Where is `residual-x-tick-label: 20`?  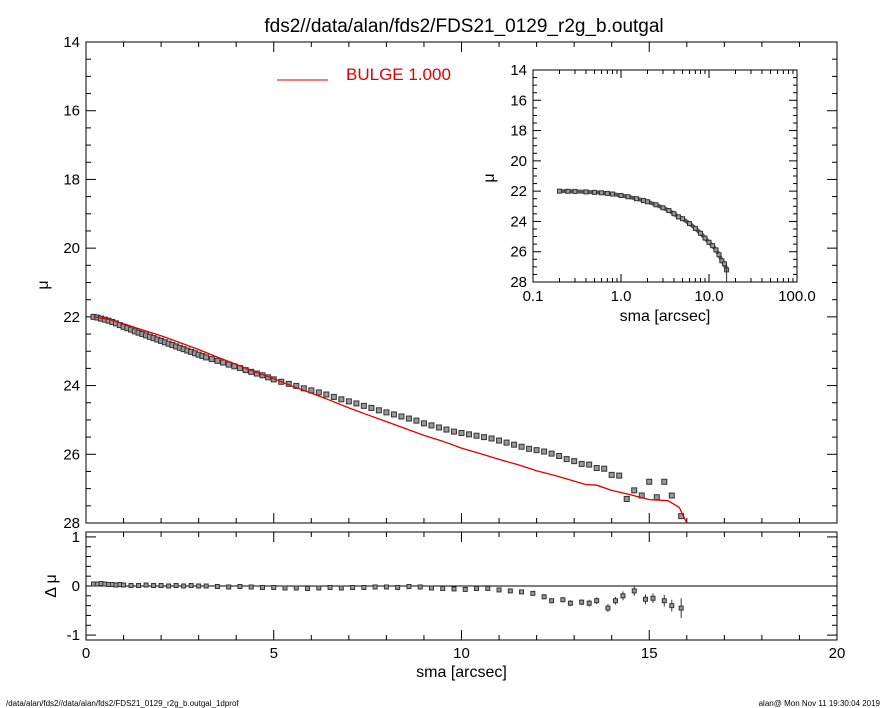 residual-x-tick-label: 20 is located at coordinates (837, 653).